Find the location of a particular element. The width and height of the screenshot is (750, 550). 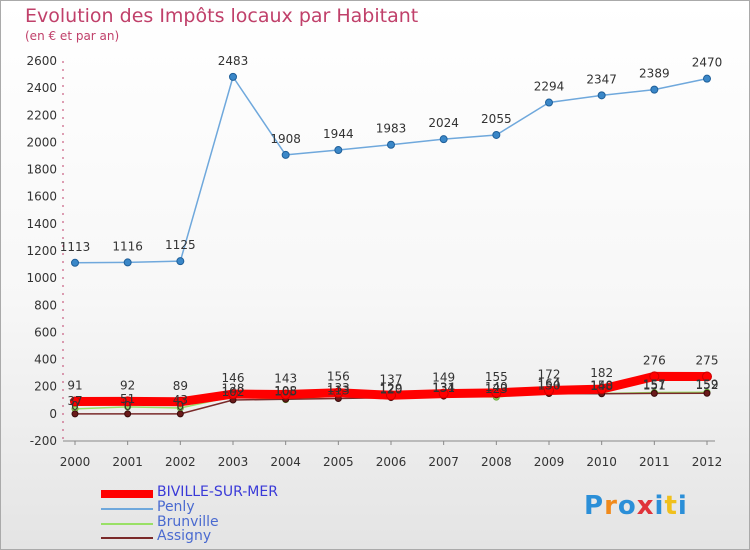

y-tick-label: 2000 is located at coordinates (41, 142).